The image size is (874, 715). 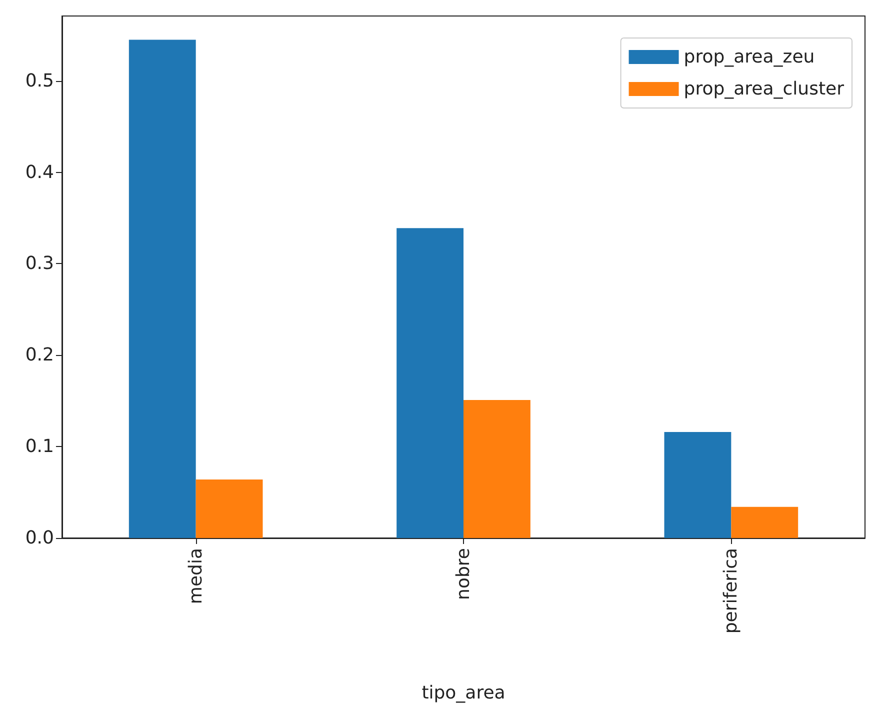 I want to click on x-tick-label: media, so click(x=195, y=576).